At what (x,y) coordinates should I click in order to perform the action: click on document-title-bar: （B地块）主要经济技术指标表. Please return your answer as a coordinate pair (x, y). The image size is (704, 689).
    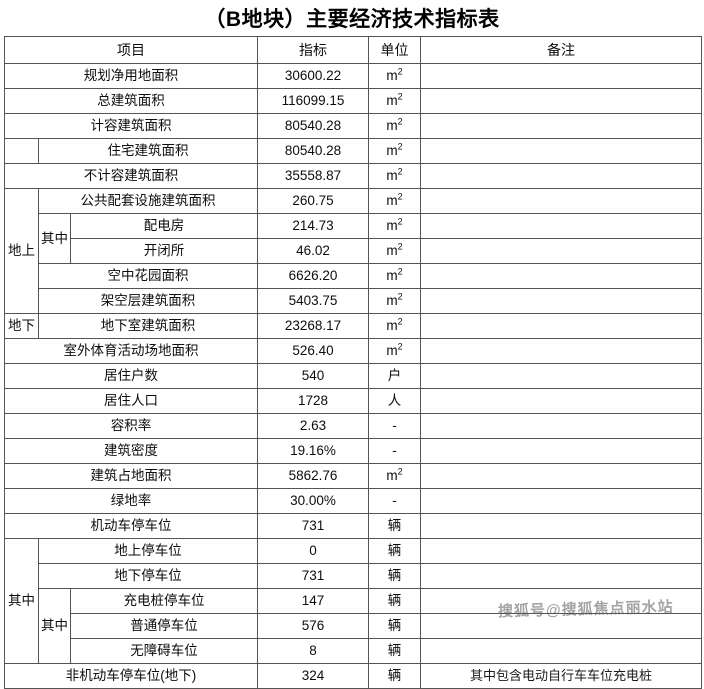
    Looking at the image, I should click on (352, 18).